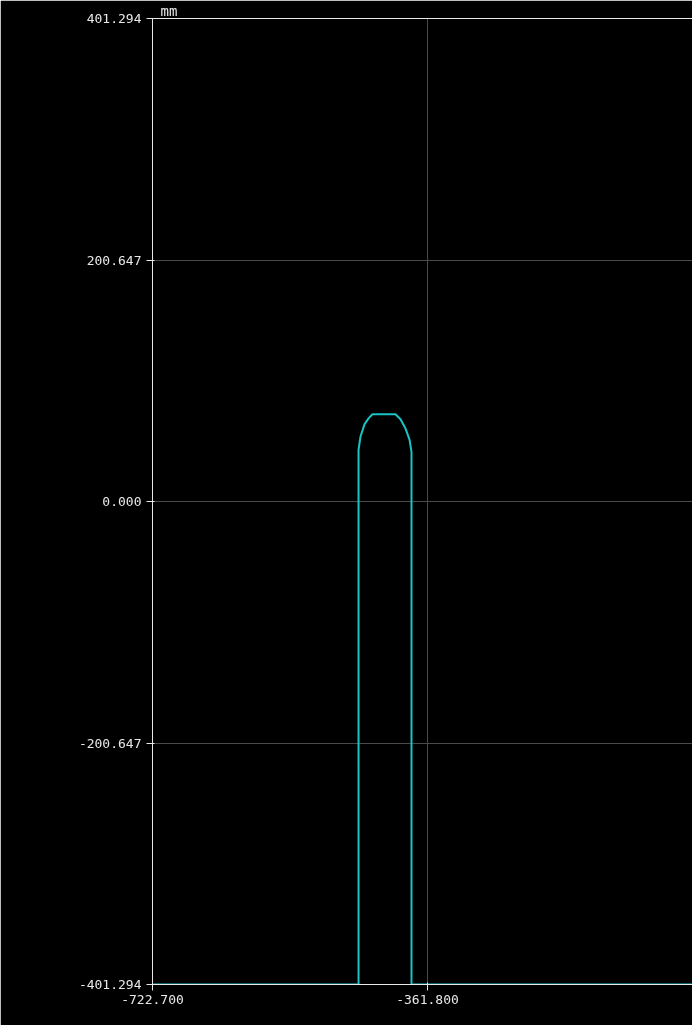  What do you see at coordinates (110, 984) in the screenshot?
I see `y-tick-label: -401.294` at bounding box center [110, 984].